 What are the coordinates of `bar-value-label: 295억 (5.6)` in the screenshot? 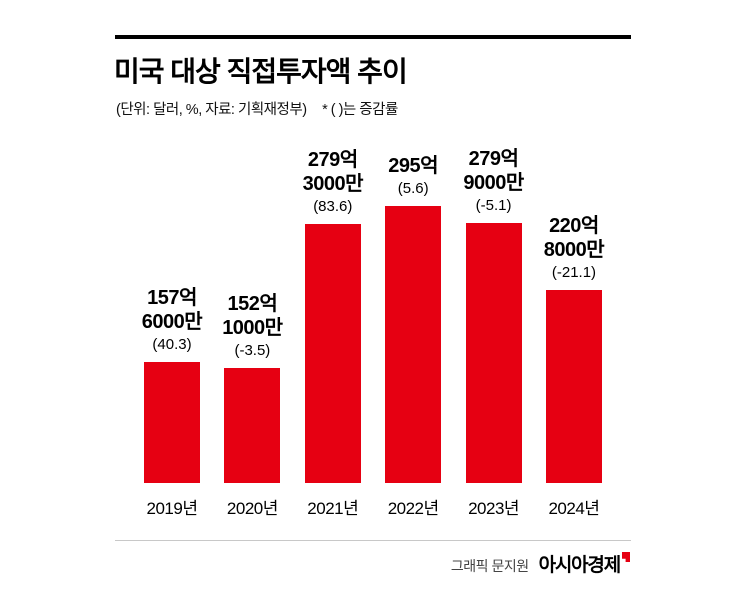 It's located at (413, 180).